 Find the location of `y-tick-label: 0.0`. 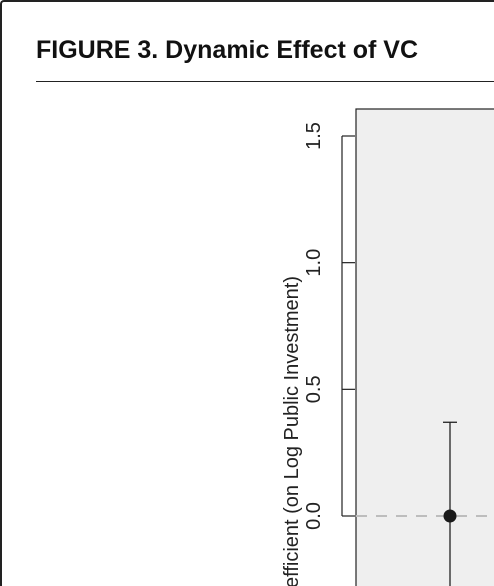

y-tick-label: 0.0 is located at coordinates (314, 516).